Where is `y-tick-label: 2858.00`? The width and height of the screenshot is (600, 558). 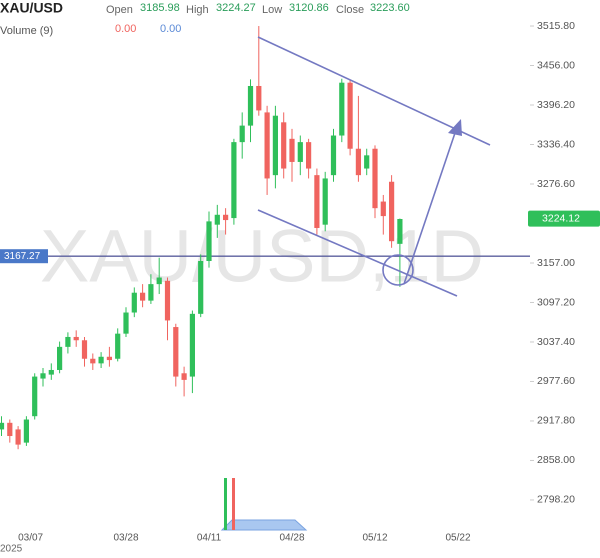
y-tick-label: 2858.00 is located at coordinates (556, 460).